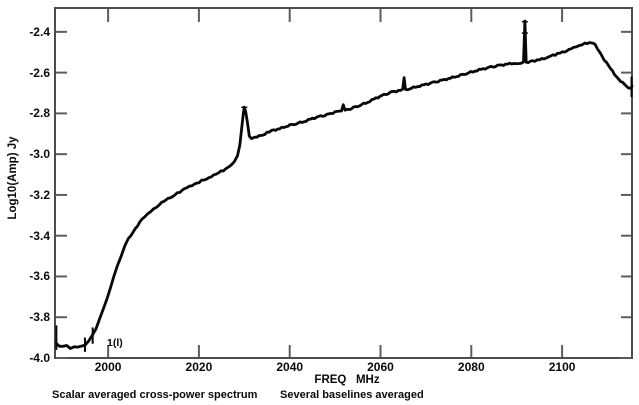  What do you see at coordinates (108, 367) in the screenshot?
I see `x-tick-label: 2000` at bounding box center [108, 367].